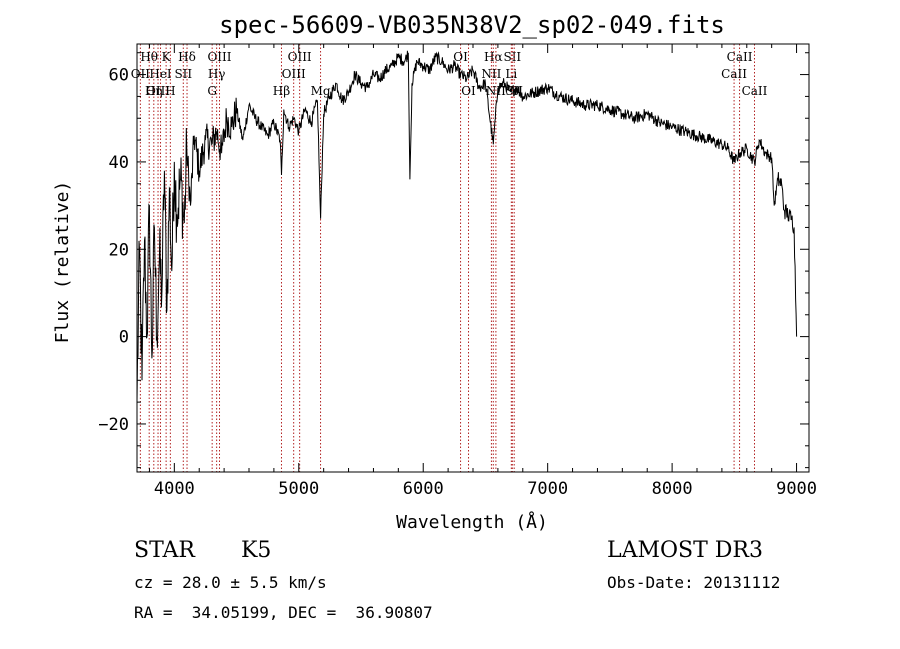  Describe the element at coordinates (423, 489) in the screenshot. I see `x-tick-label-2: 6000` at that location.